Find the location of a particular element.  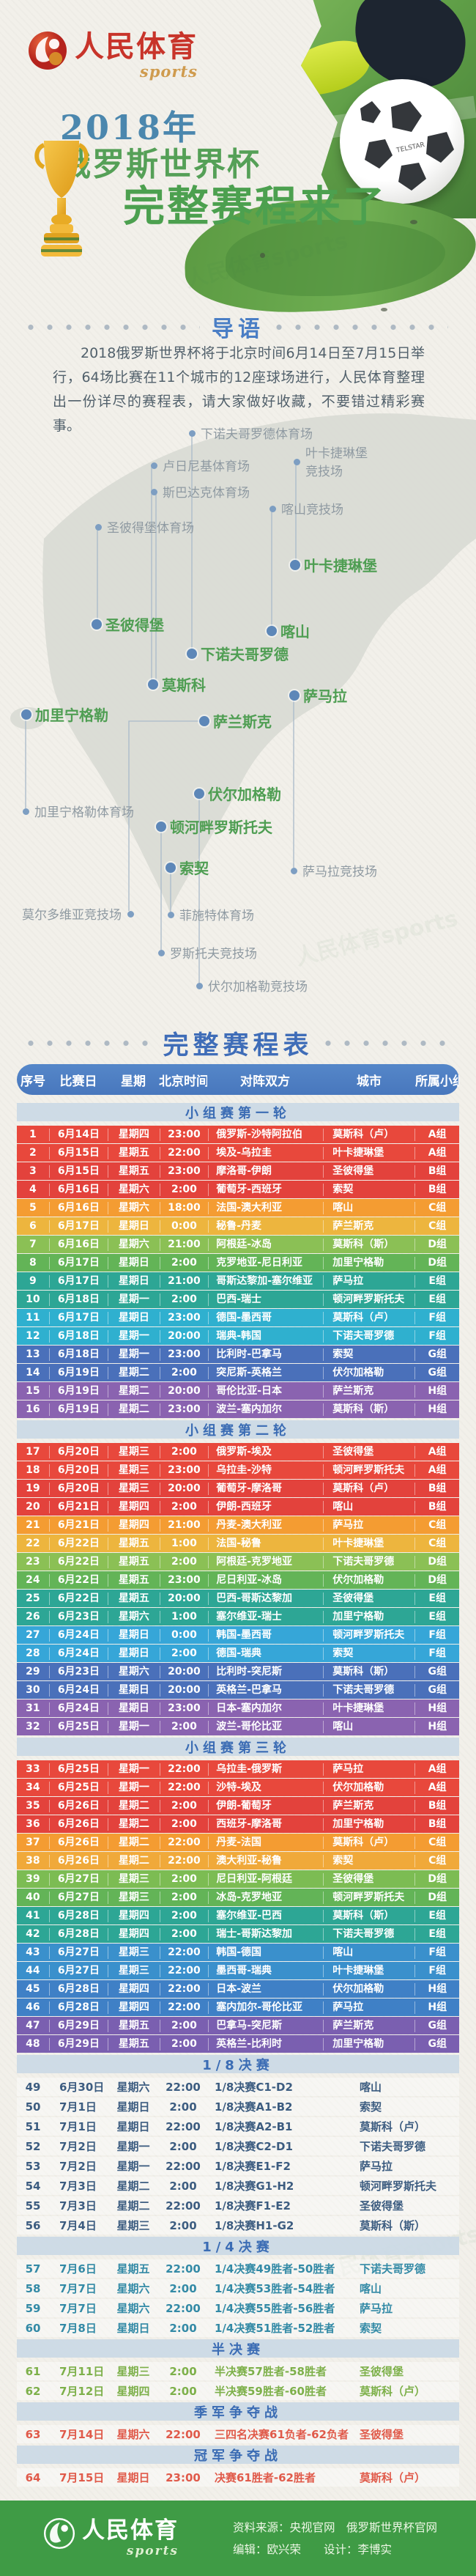

weekday: 星期四 is located at coordinates (134, 1525).